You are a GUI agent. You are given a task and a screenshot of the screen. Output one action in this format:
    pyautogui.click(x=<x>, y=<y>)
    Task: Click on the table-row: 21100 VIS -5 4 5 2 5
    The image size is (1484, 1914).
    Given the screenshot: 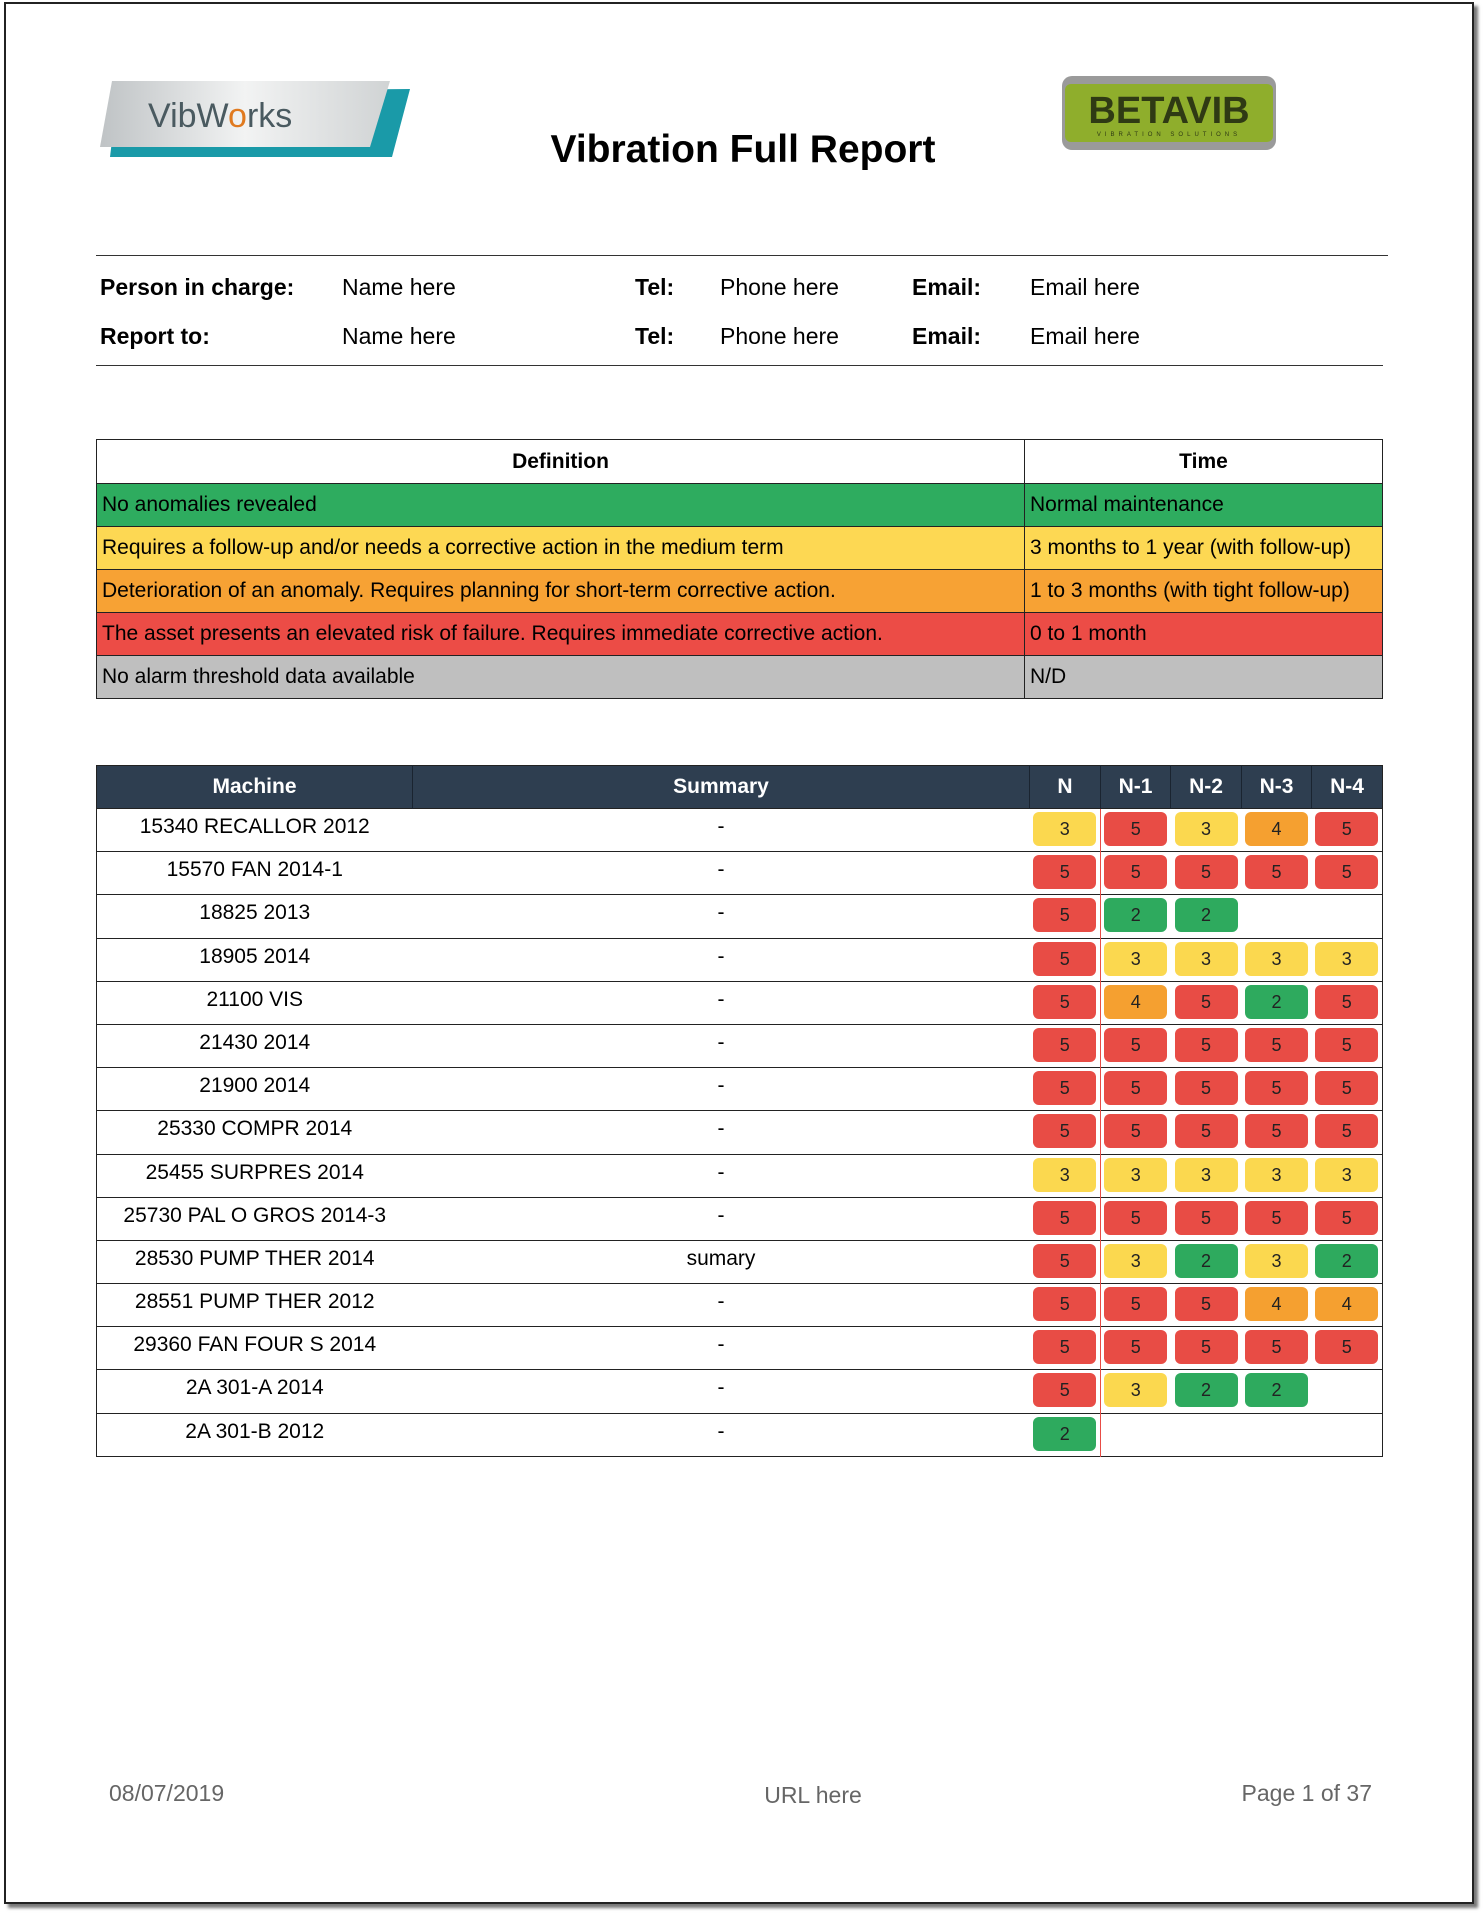 What is the action you would take?
    pyautogui.click(x=739, y=1002)
    